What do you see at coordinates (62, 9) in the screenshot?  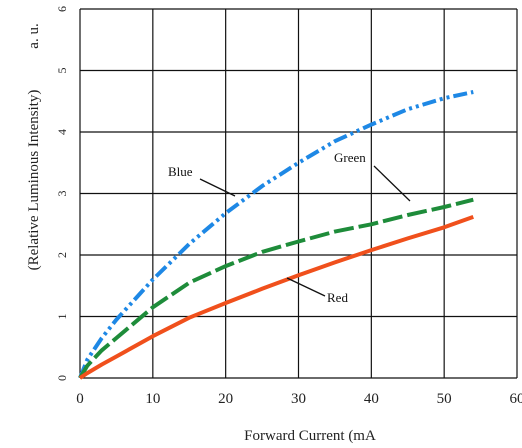 I see `y-tick-label: 6` at bounding box center [62, 9].